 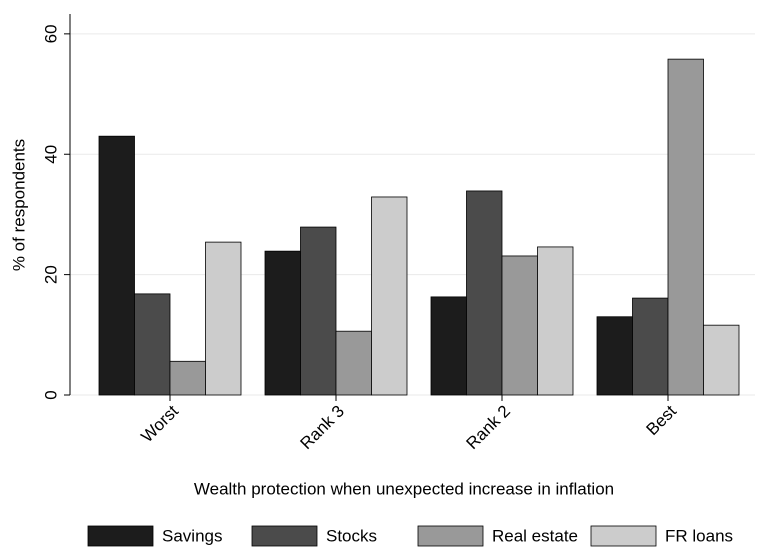 I want to click on legend-label: Savings, so click(x=192, y=535).